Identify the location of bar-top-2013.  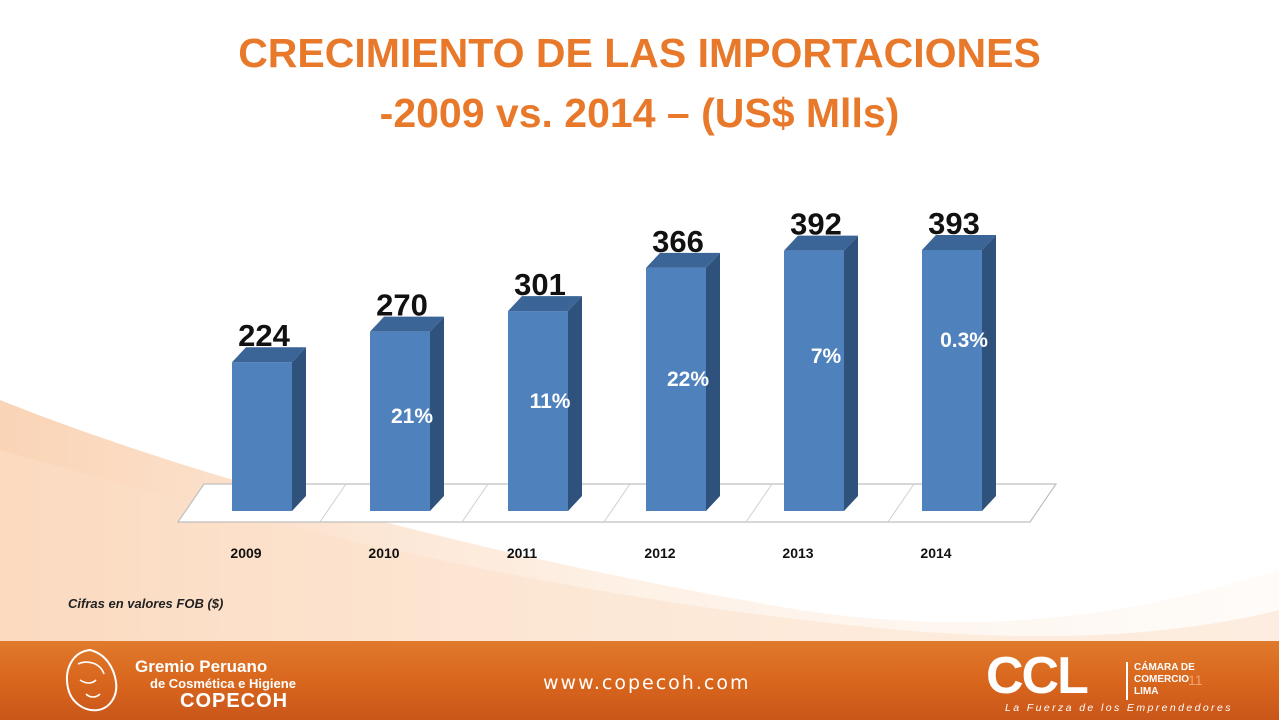
(821, 243).